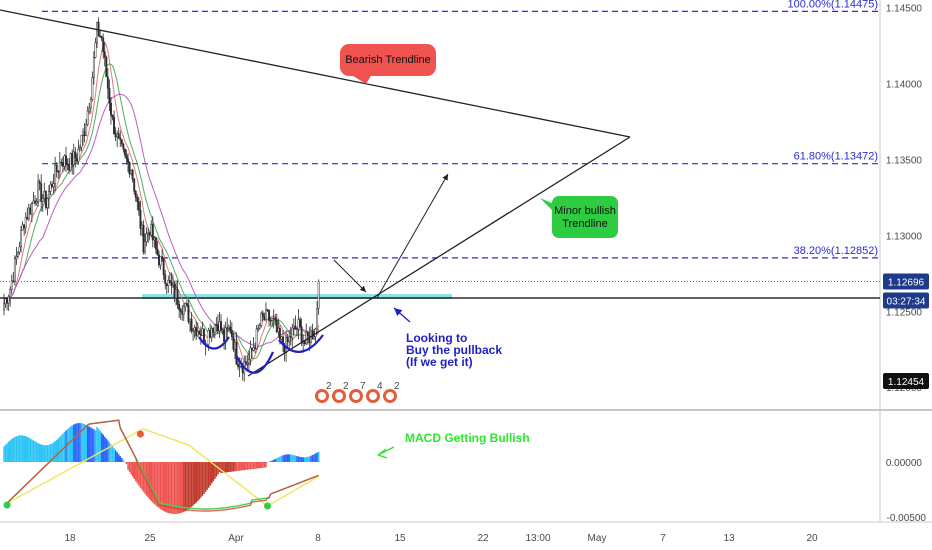 The height and width of the screenshot is (550, 932). What do you see at coordinates (812, 538) in the screenshot?
I see `time-tick-label: 20` at bounding box center [812, 538].